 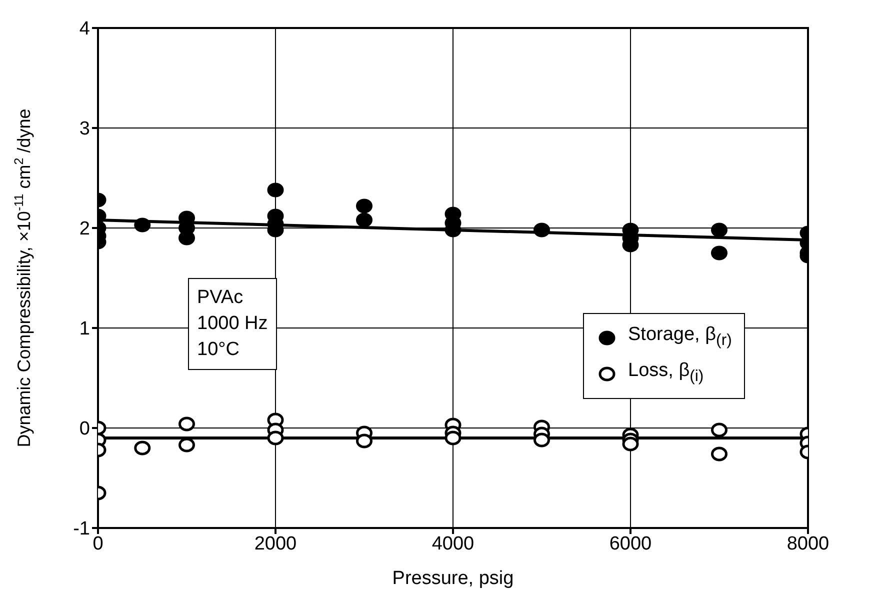 I want to click on annotation: 10°C, so click(x=218, y=350).